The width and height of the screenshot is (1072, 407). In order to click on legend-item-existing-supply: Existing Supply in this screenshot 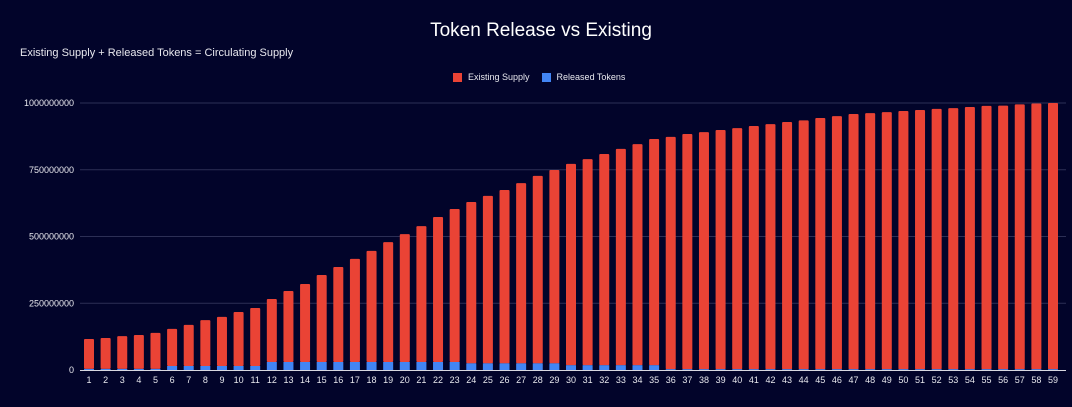, I will do `click(491, 77)`.